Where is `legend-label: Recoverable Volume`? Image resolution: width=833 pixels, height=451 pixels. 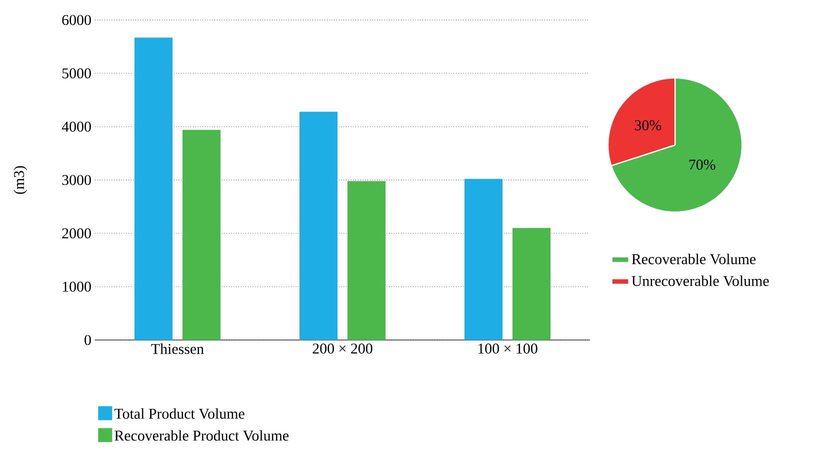
legend-label: Recoverable Volume is located at coordinates (694, 259).